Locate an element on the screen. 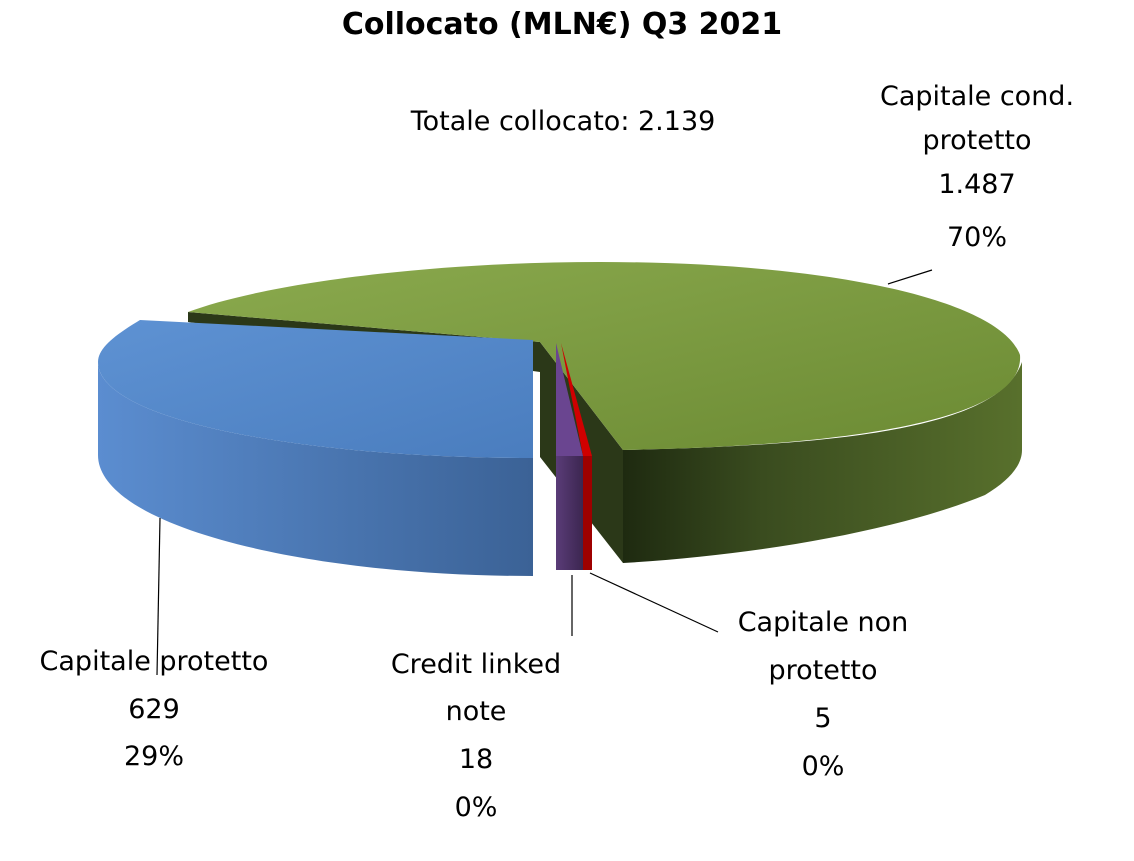  slice-credit-linked-note is located at coordinates (569, 456).